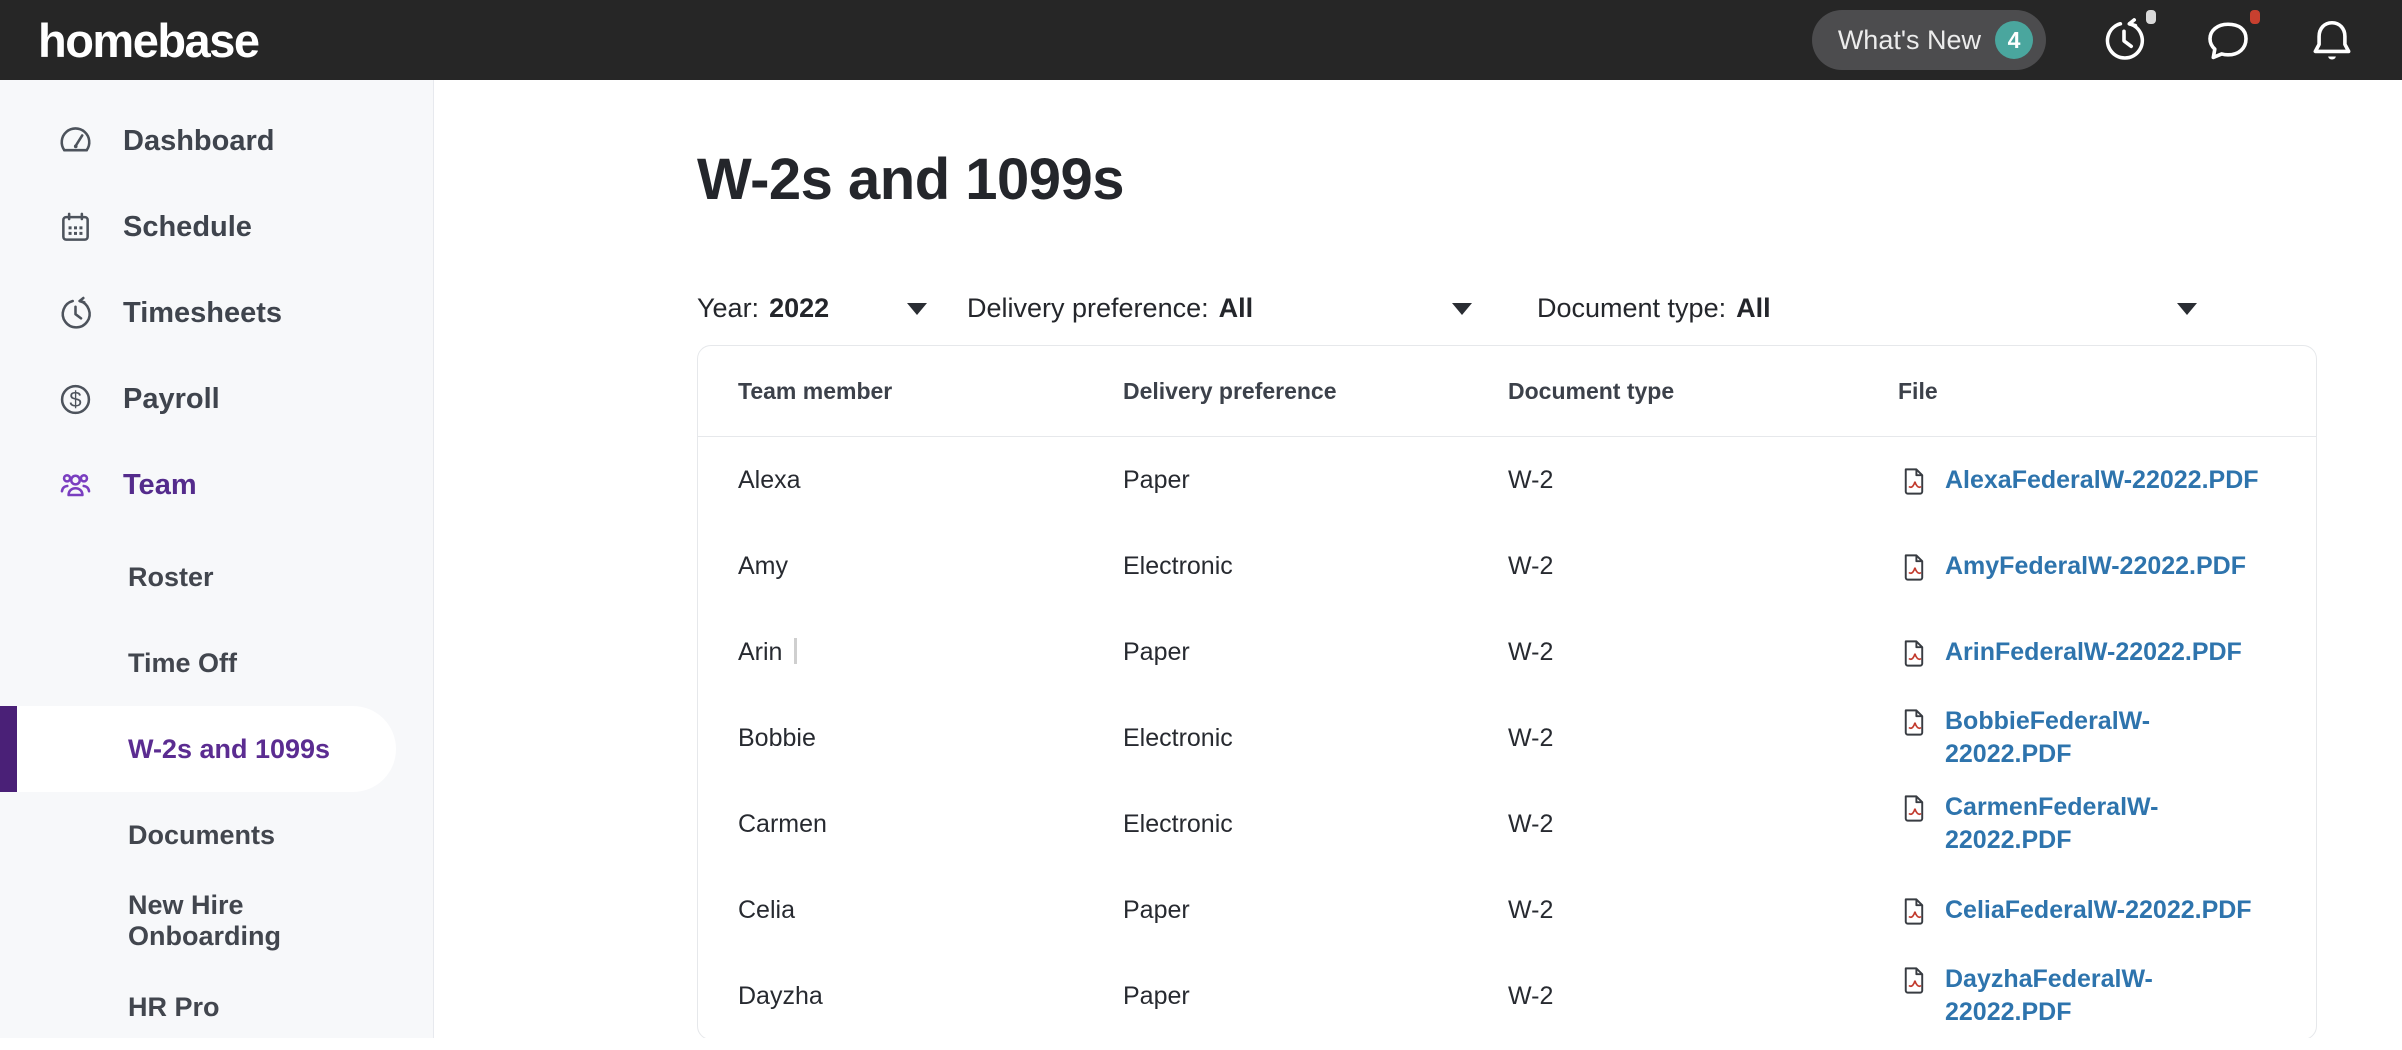 Image resolution: width=2402 pixels, height=1050 pixels. I want to click on sidebar-item-team: Team, so click(216, 485).